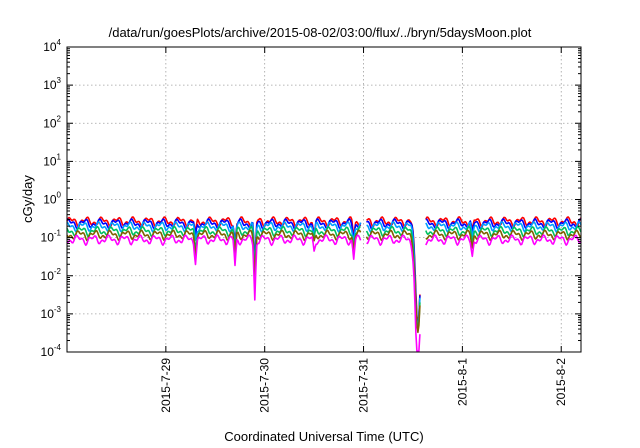  I want to click on y-axis-label: cGy/day, so click(27, 199).